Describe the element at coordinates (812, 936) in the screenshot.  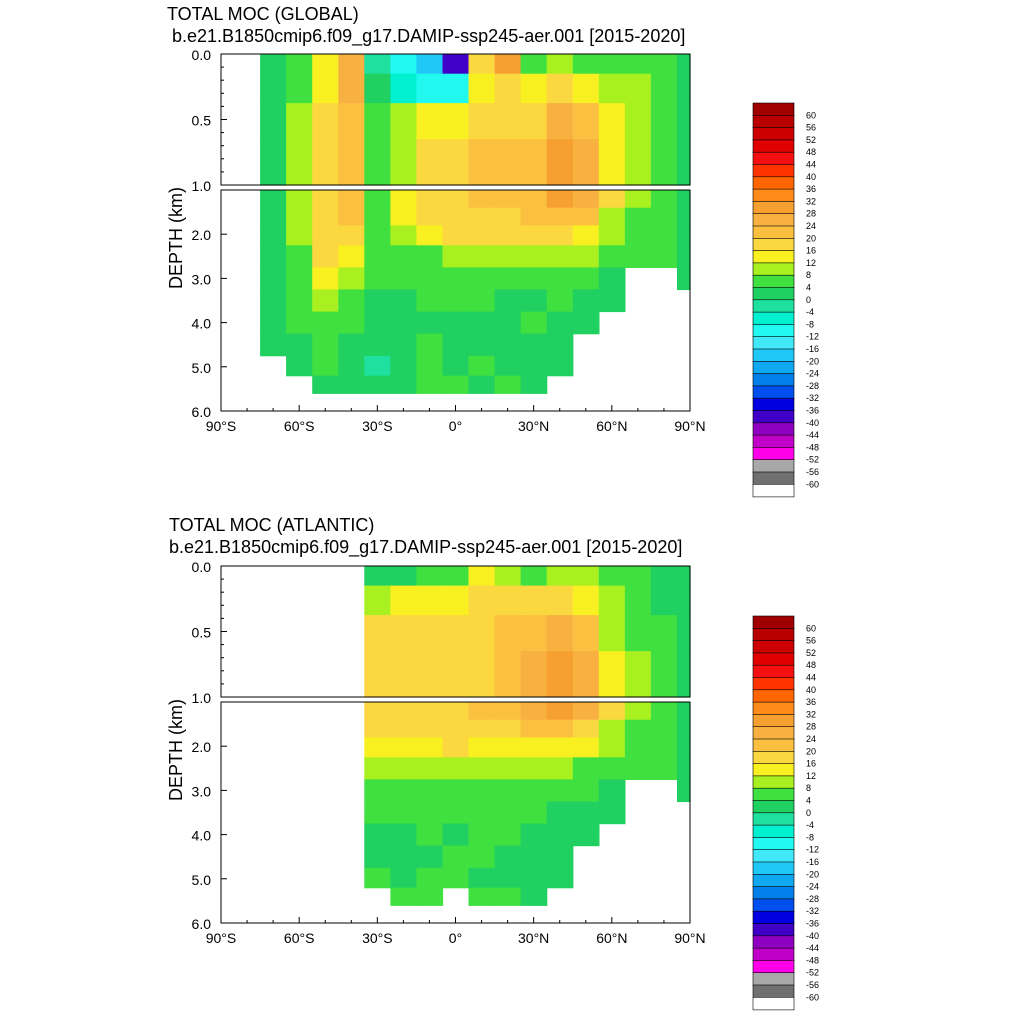
I see `colorbar-label: -40` at that location.